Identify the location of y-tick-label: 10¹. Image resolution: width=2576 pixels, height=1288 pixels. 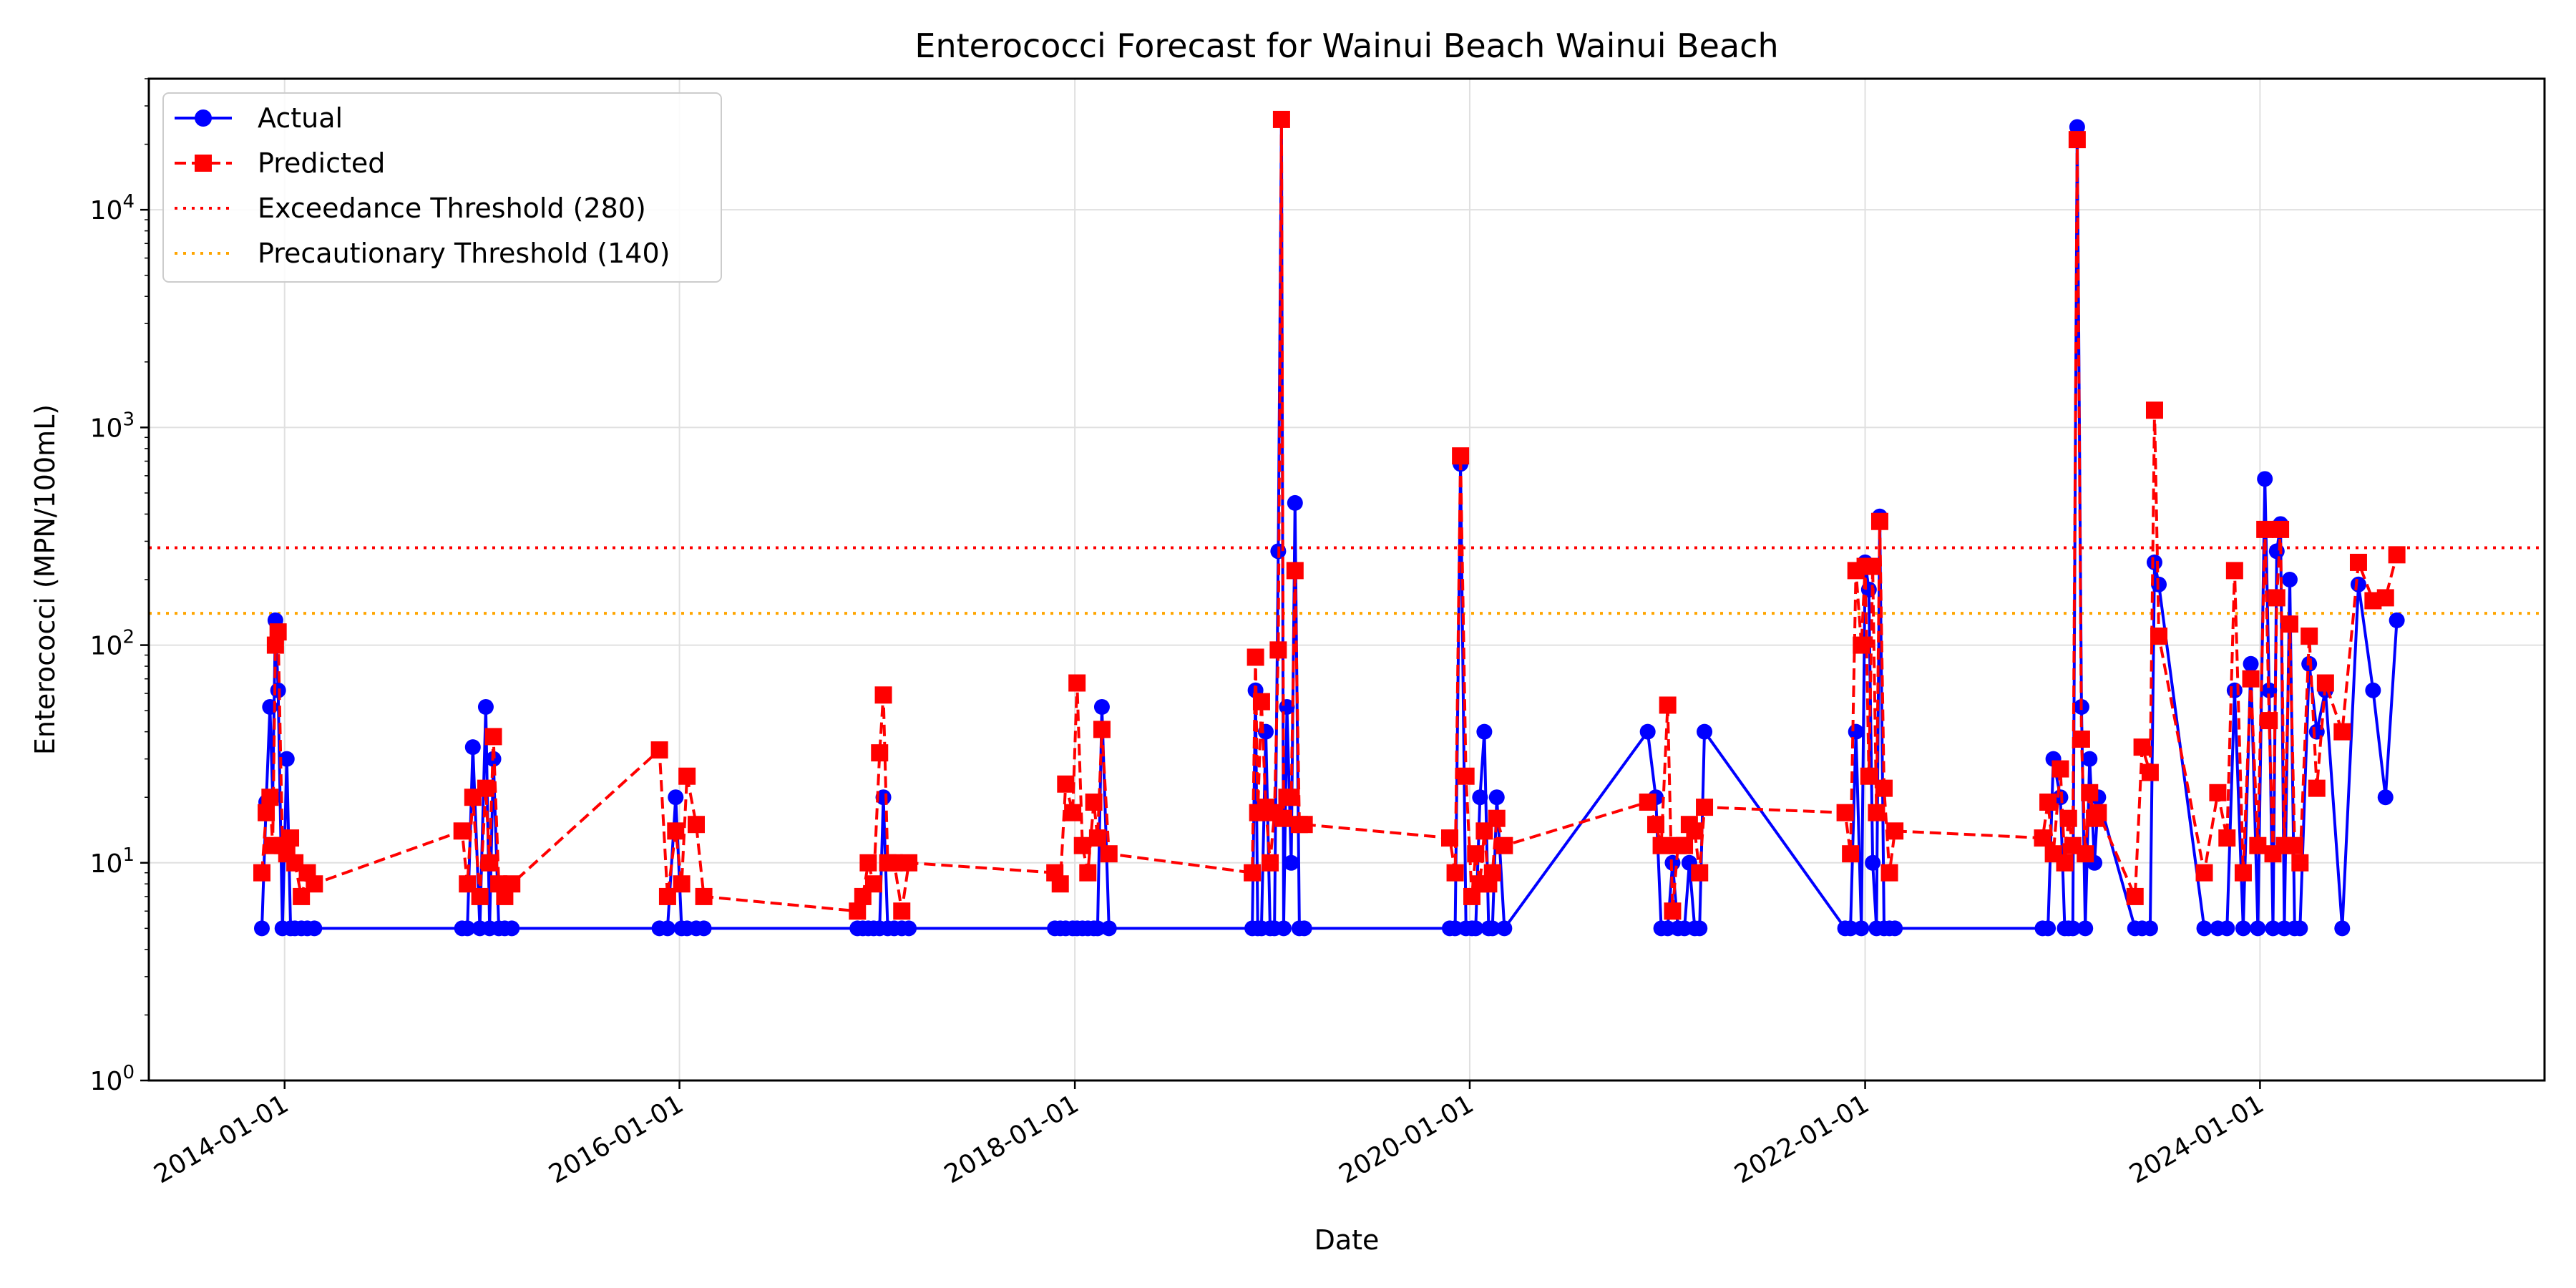
(112, 861).